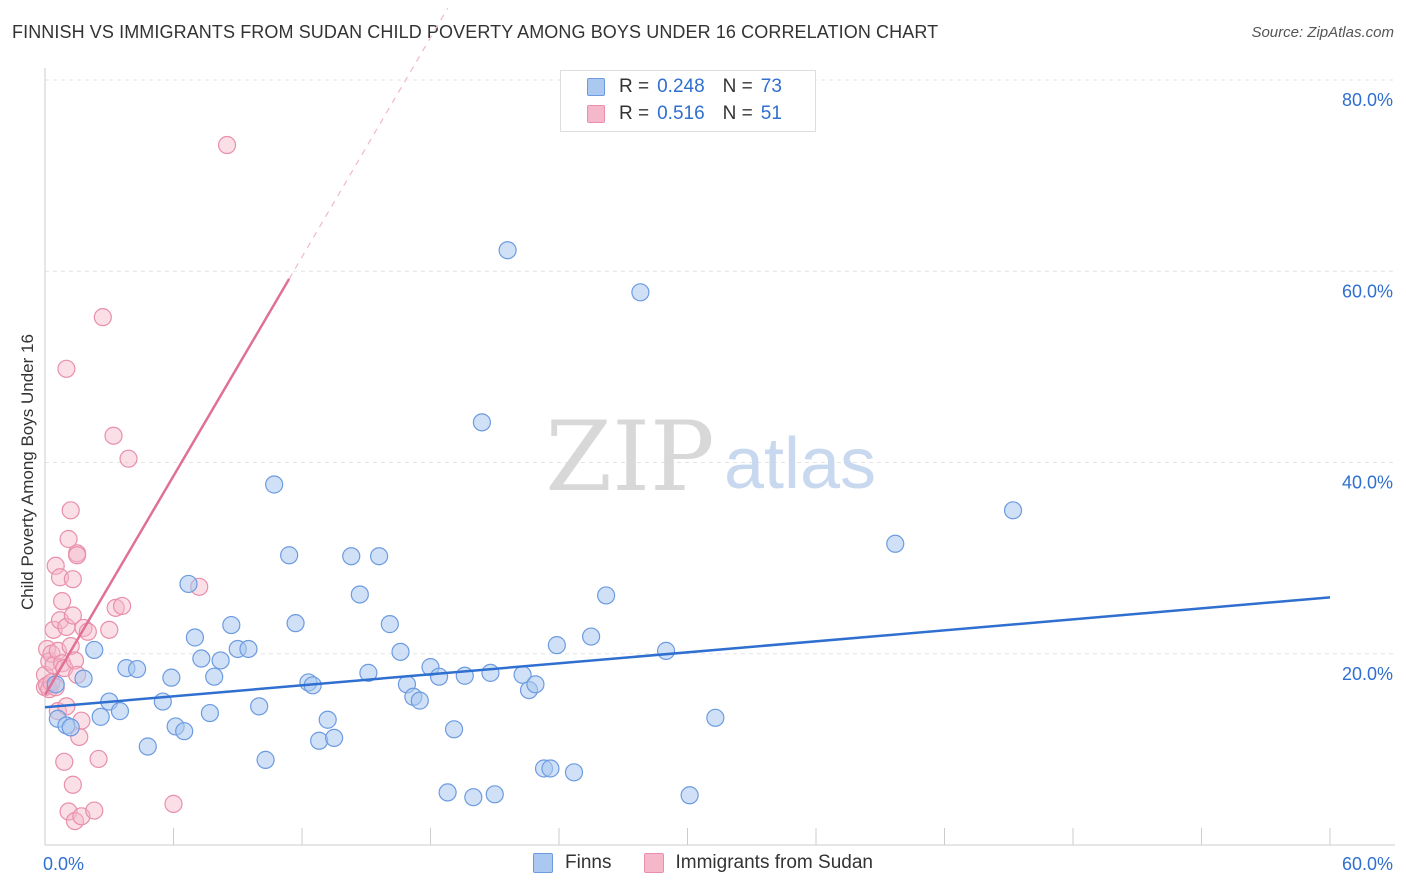 The image size is (1406, 892). Describe the element at coordinates (687, 652) in the screenshot. I see `finns-trend-line` at that location.